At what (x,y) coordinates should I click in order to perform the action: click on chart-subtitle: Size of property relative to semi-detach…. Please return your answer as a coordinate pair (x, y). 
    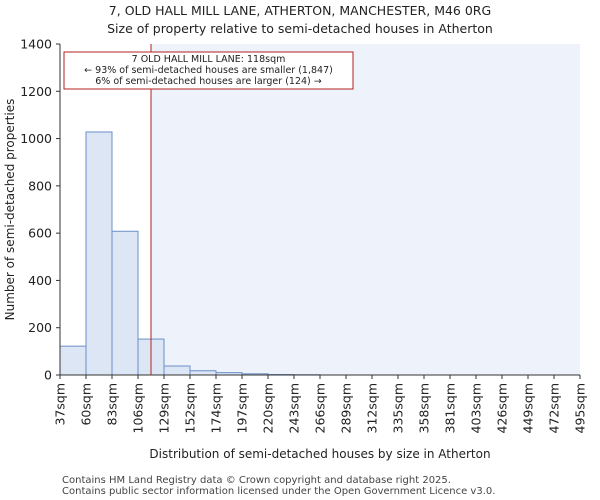
    Looking at the image, I should click on (300, 28).